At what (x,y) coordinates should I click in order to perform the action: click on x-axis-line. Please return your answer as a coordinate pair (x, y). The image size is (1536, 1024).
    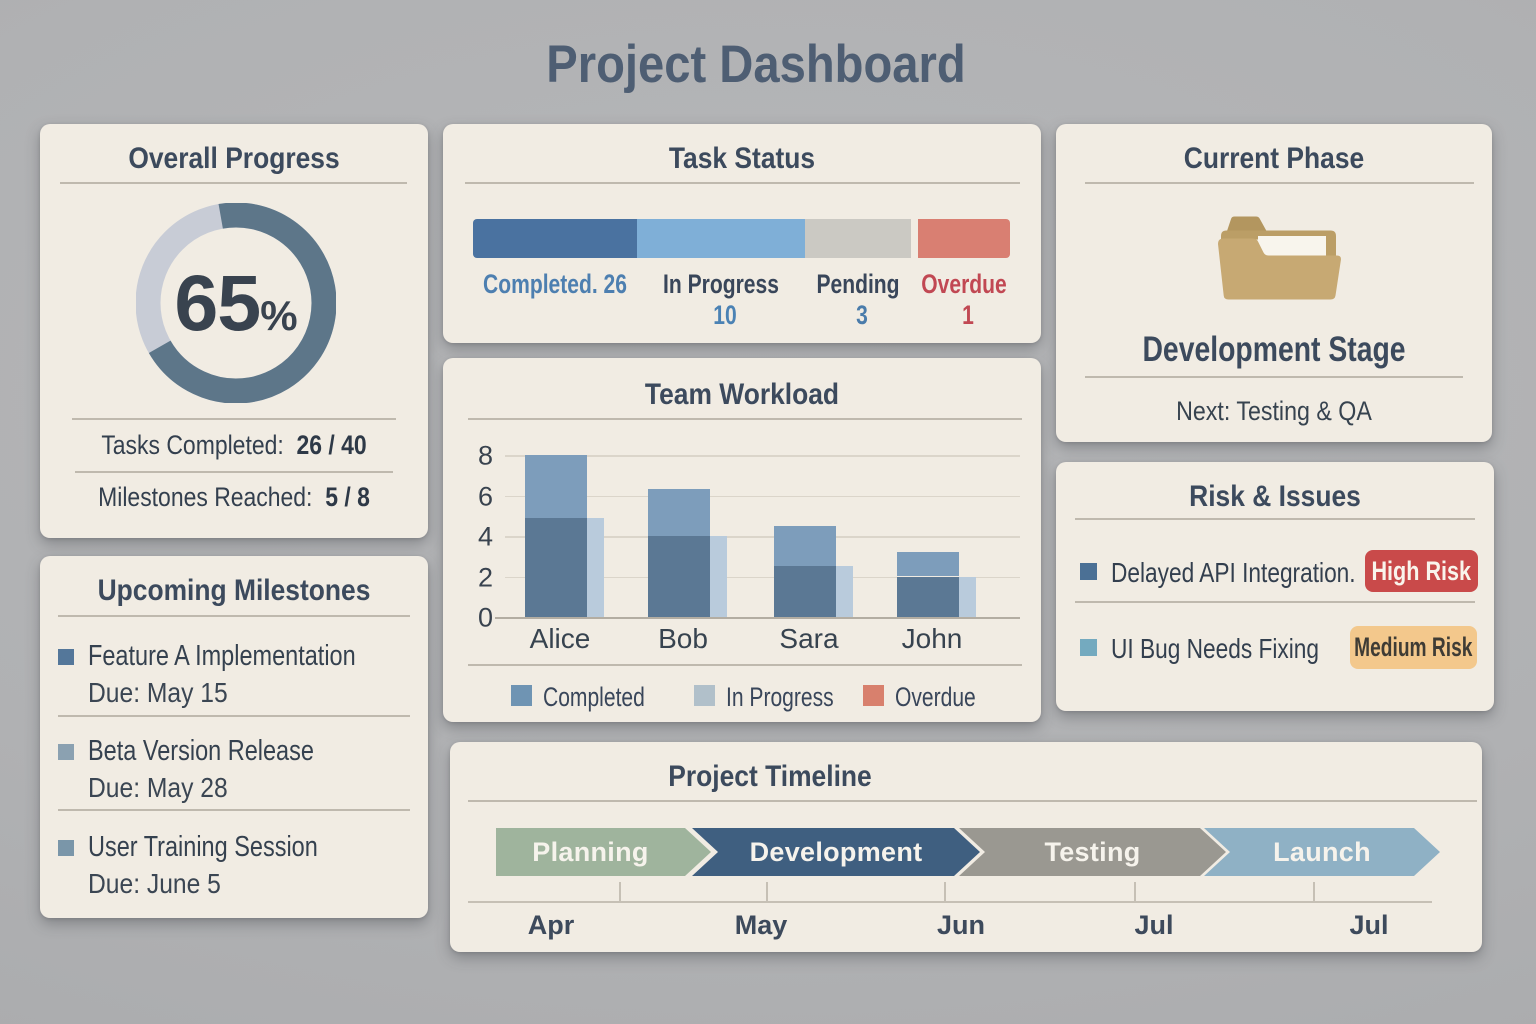
    Looking at the image, I should click on (757, 618).